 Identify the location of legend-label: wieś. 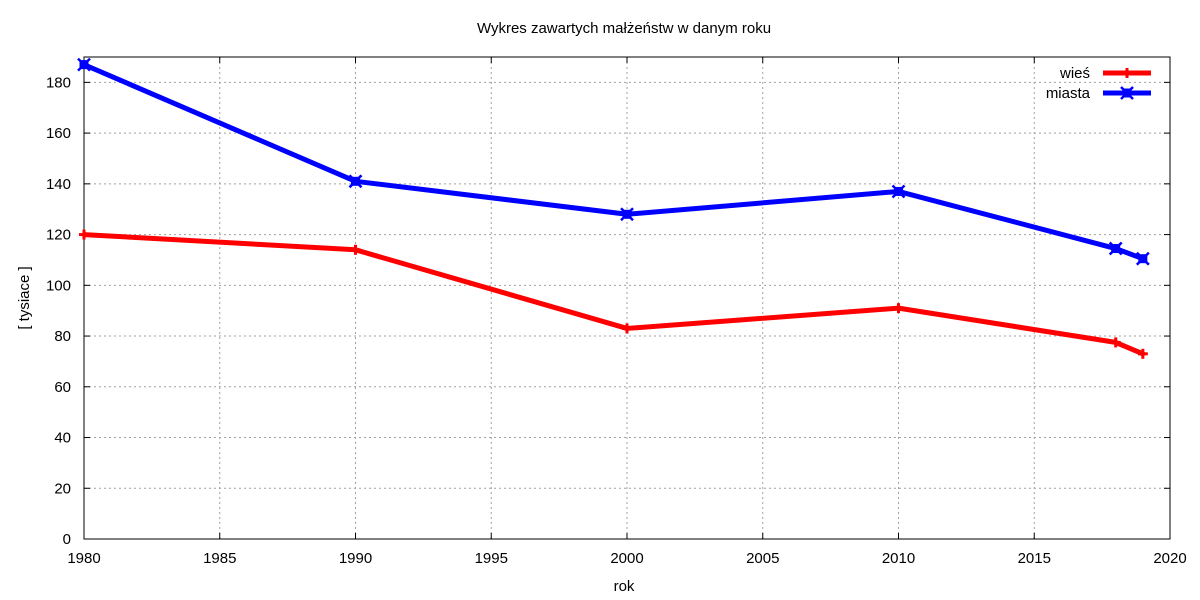
(1074, 73).